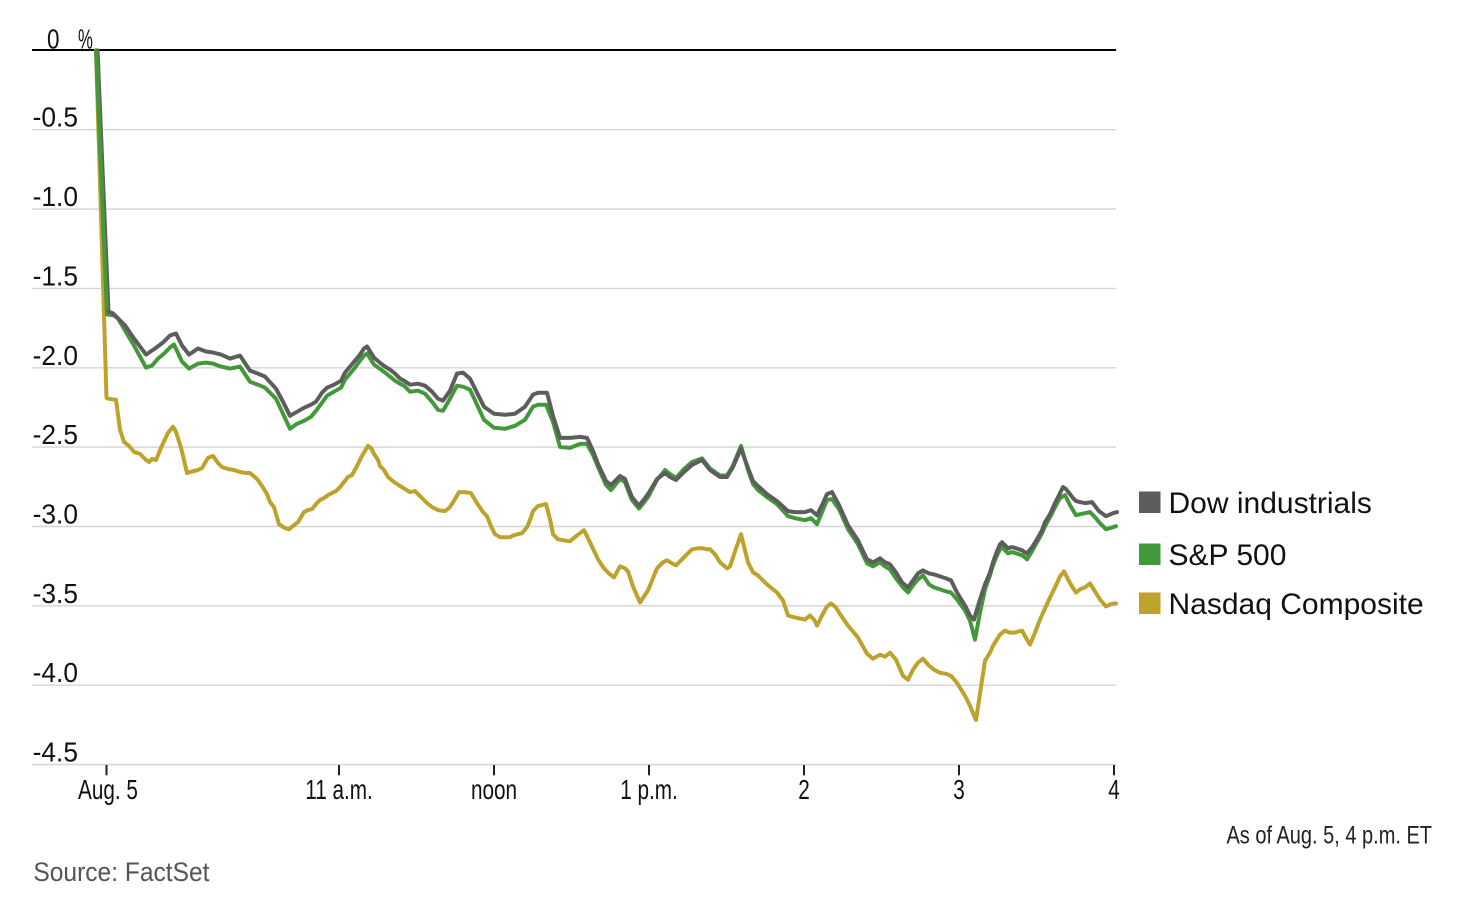 This screenshot has width=1458, height=898. What do you see at coordinates (55, 672) in the screenshot?
I see `svg-text: -4.0` at bounding box center [55, 672].